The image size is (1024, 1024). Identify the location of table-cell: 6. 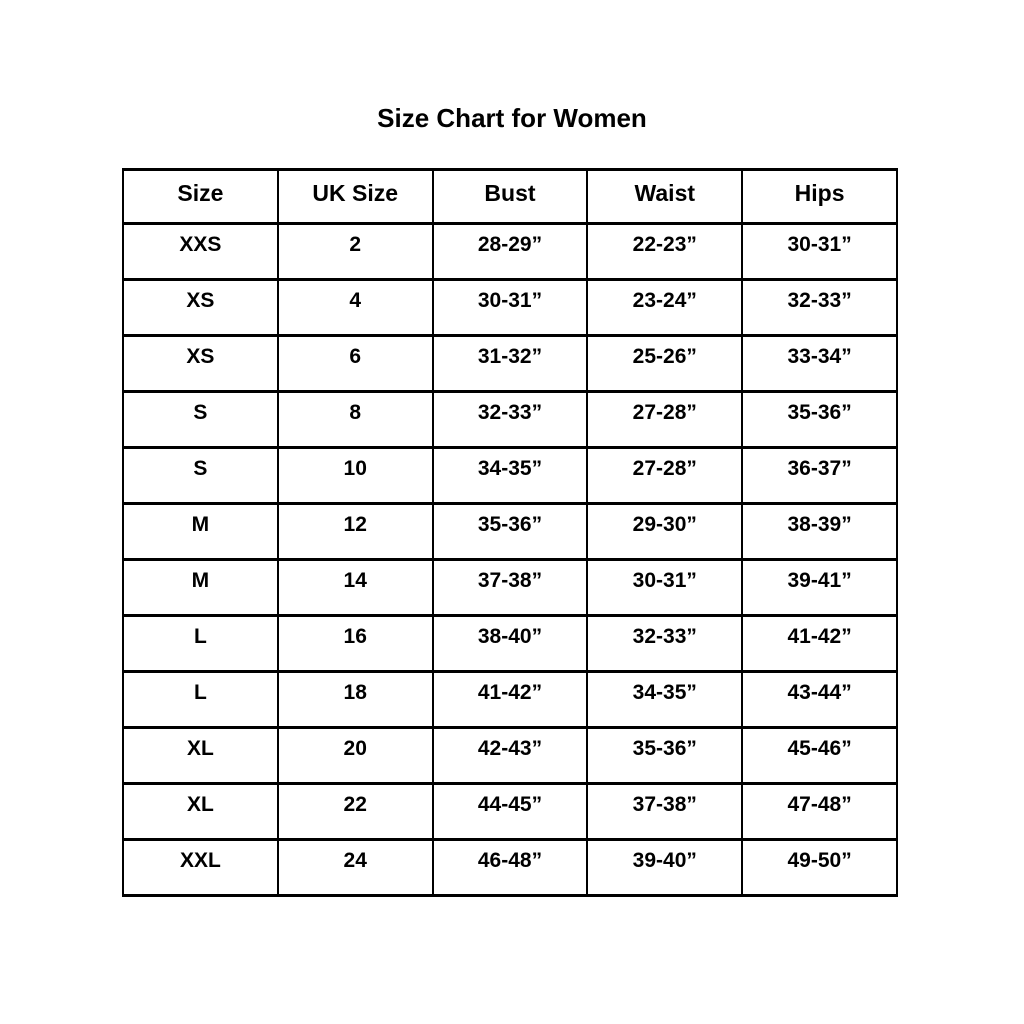
(355, 363).